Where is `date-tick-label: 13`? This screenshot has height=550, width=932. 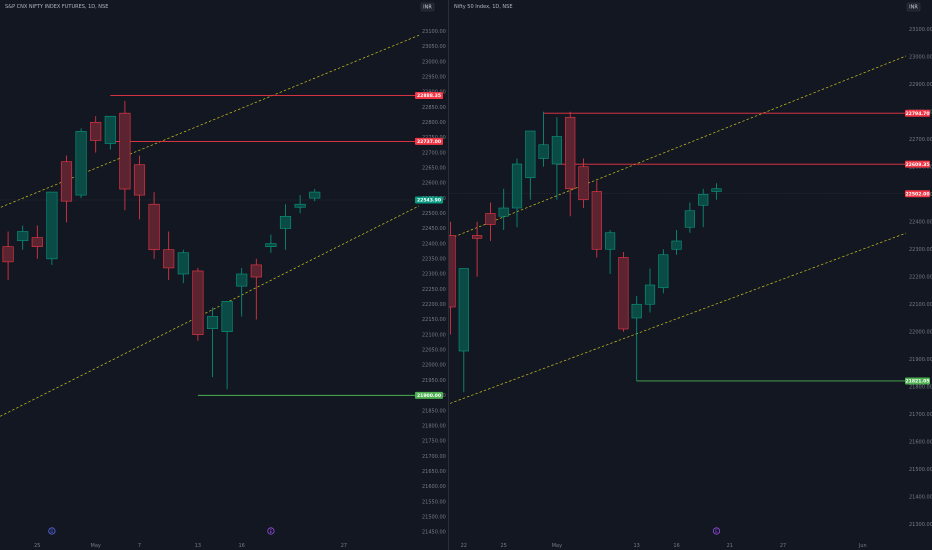 date-tick-label: 13 is located at coordinates (637, 546).